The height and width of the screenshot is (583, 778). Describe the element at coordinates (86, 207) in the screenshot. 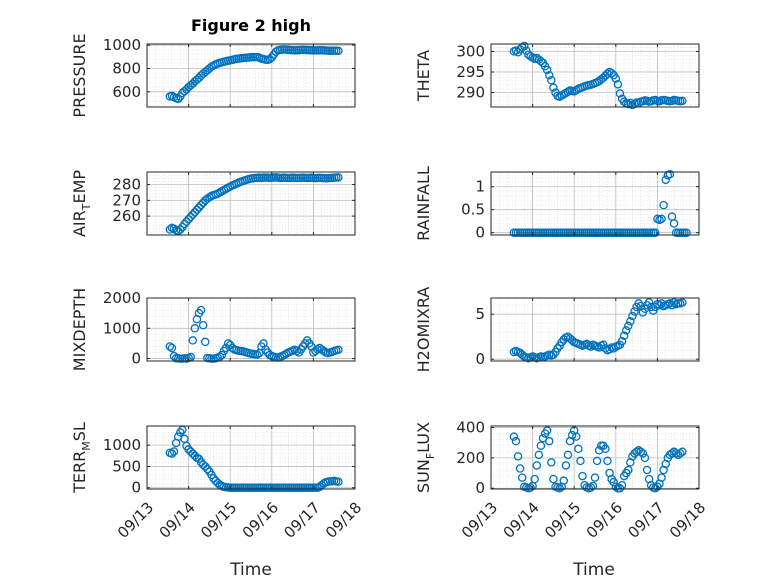

I see `y-axis-label-subscript: T` at that location.